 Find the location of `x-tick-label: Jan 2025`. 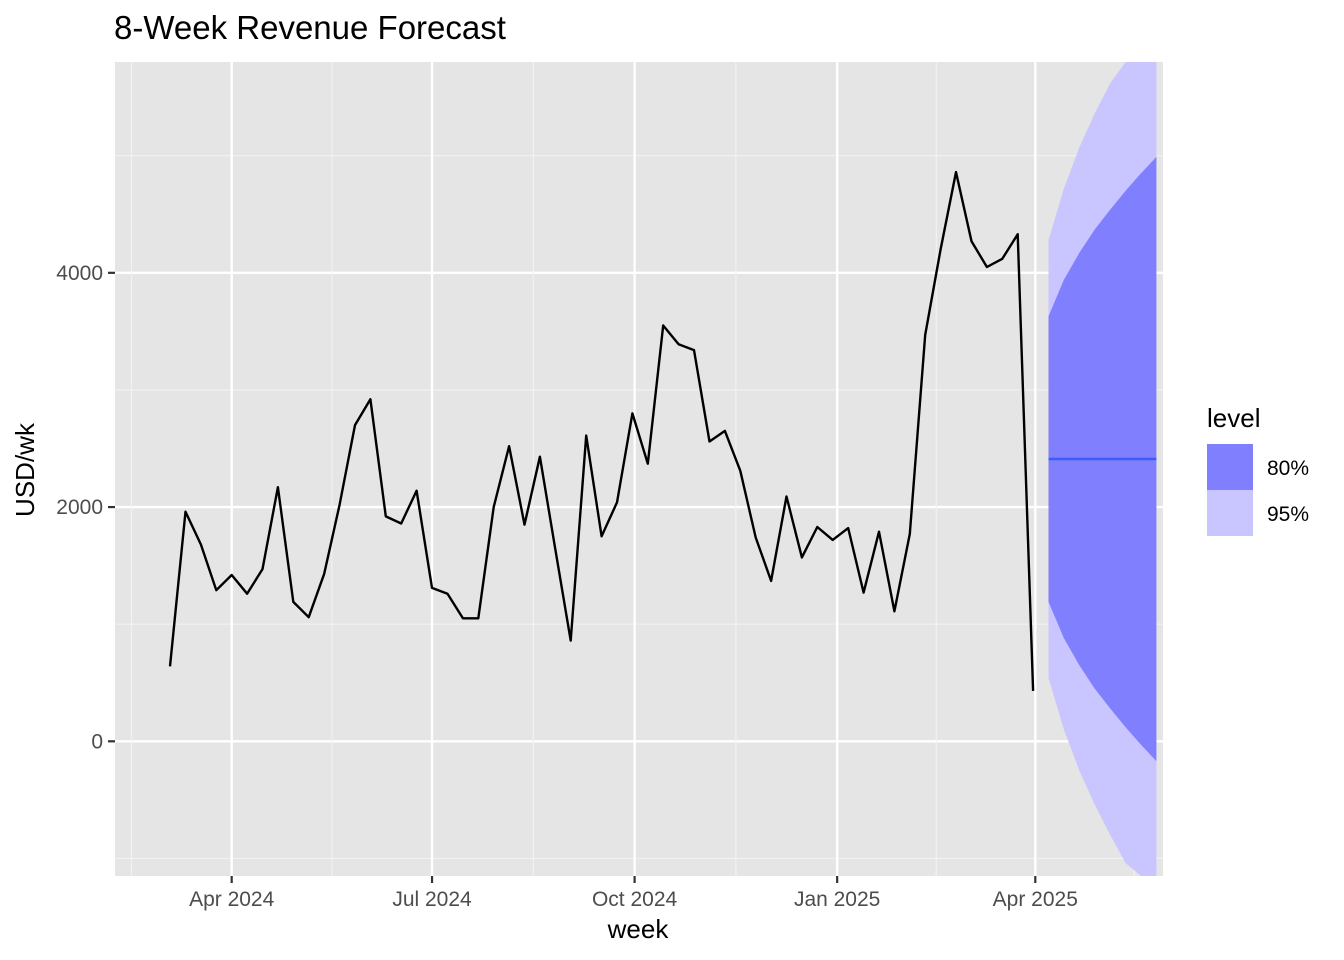

x-tick-label: Jan 2025 is located at coordinates (837, 899).